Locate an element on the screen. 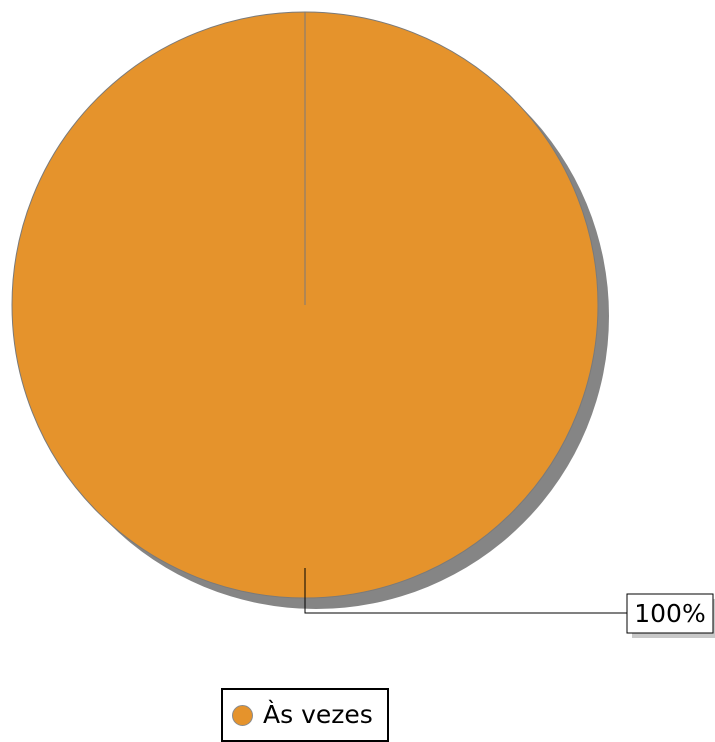 The width and height of the screenshot is (715, 742). legend-swatch is located at coordinates (242, 715).